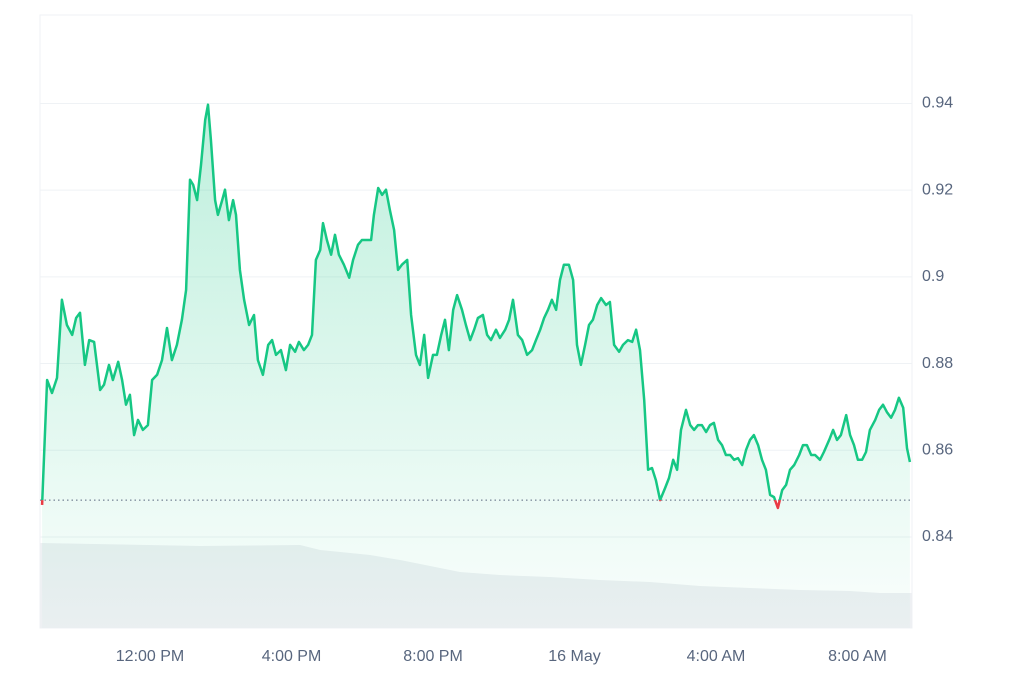 Image resolution: width=1024 pixels, height=683 pixels. Describe the element at coordinates (292, 656) in the screenshot. I see `x-tick-label: 4:00 PM` at that location.